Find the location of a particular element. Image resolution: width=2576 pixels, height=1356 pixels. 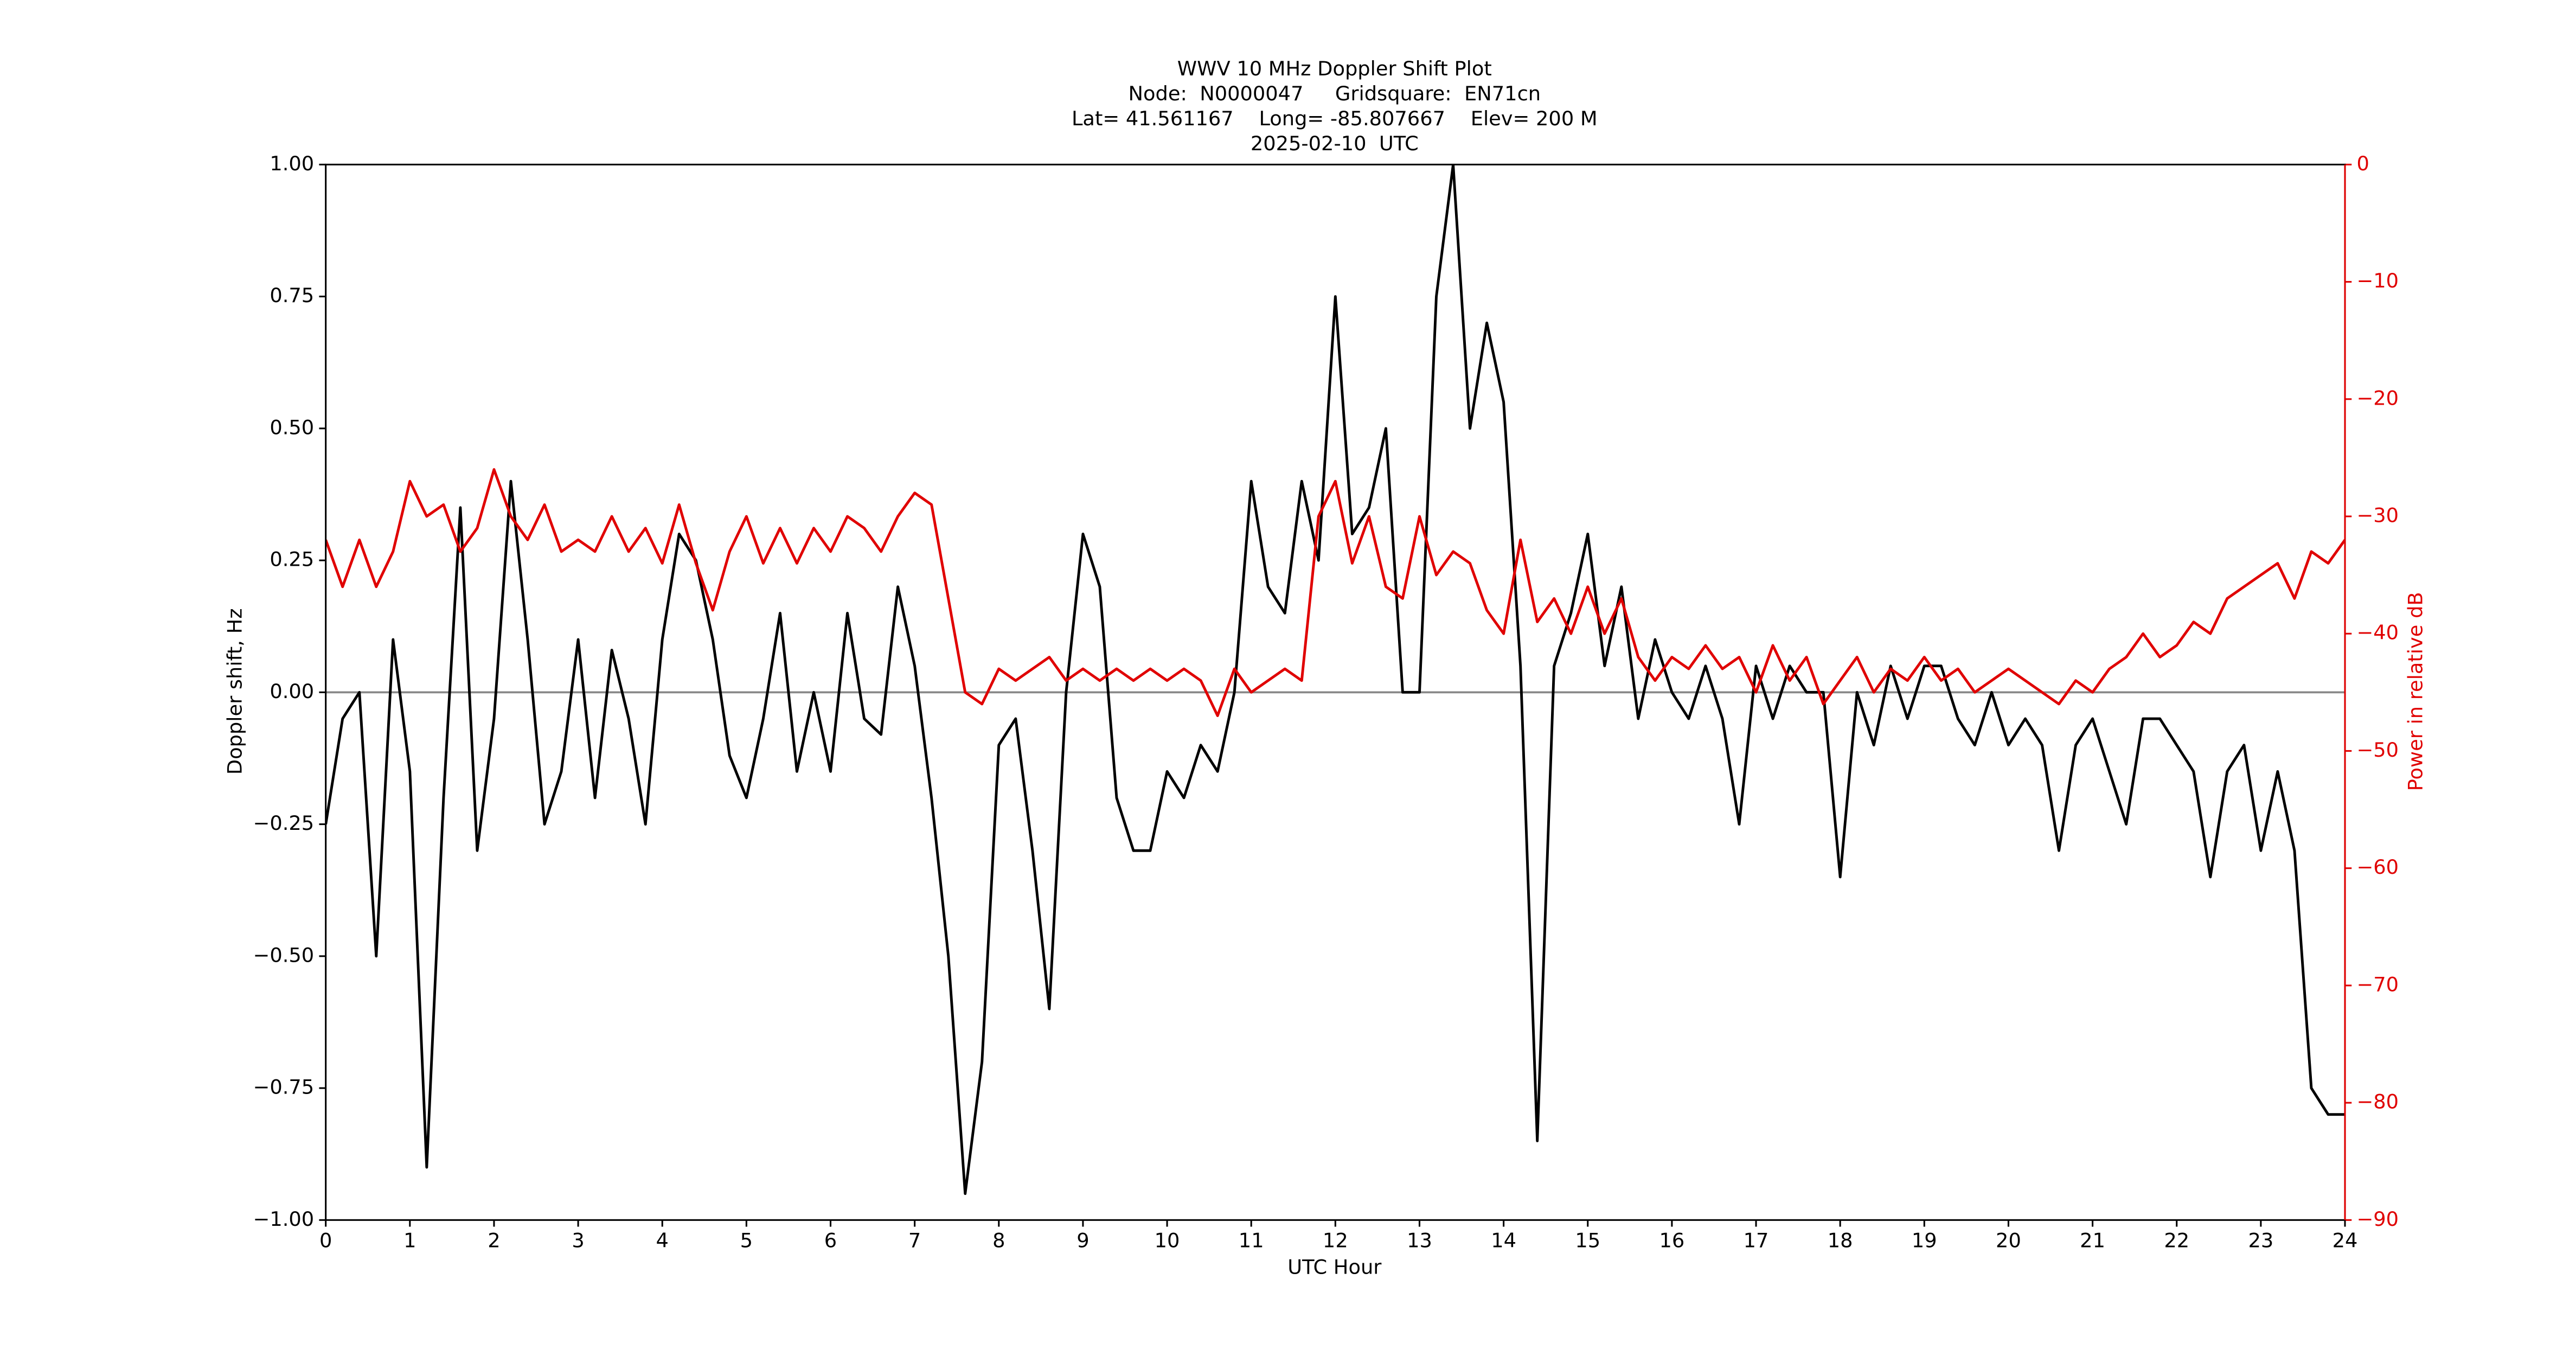

y2-tick-label: −30 is located at coordinates (2377, 515).